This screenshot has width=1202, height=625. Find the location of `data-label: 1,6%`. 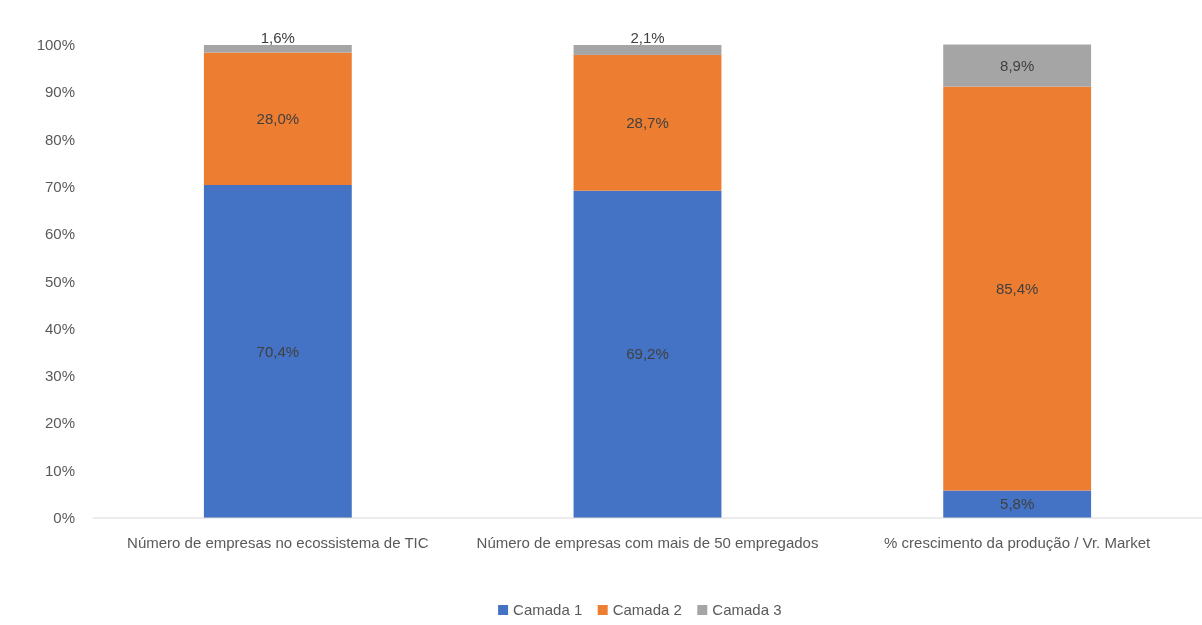

data-label: 1,6% is located at coordinates (277, 37).